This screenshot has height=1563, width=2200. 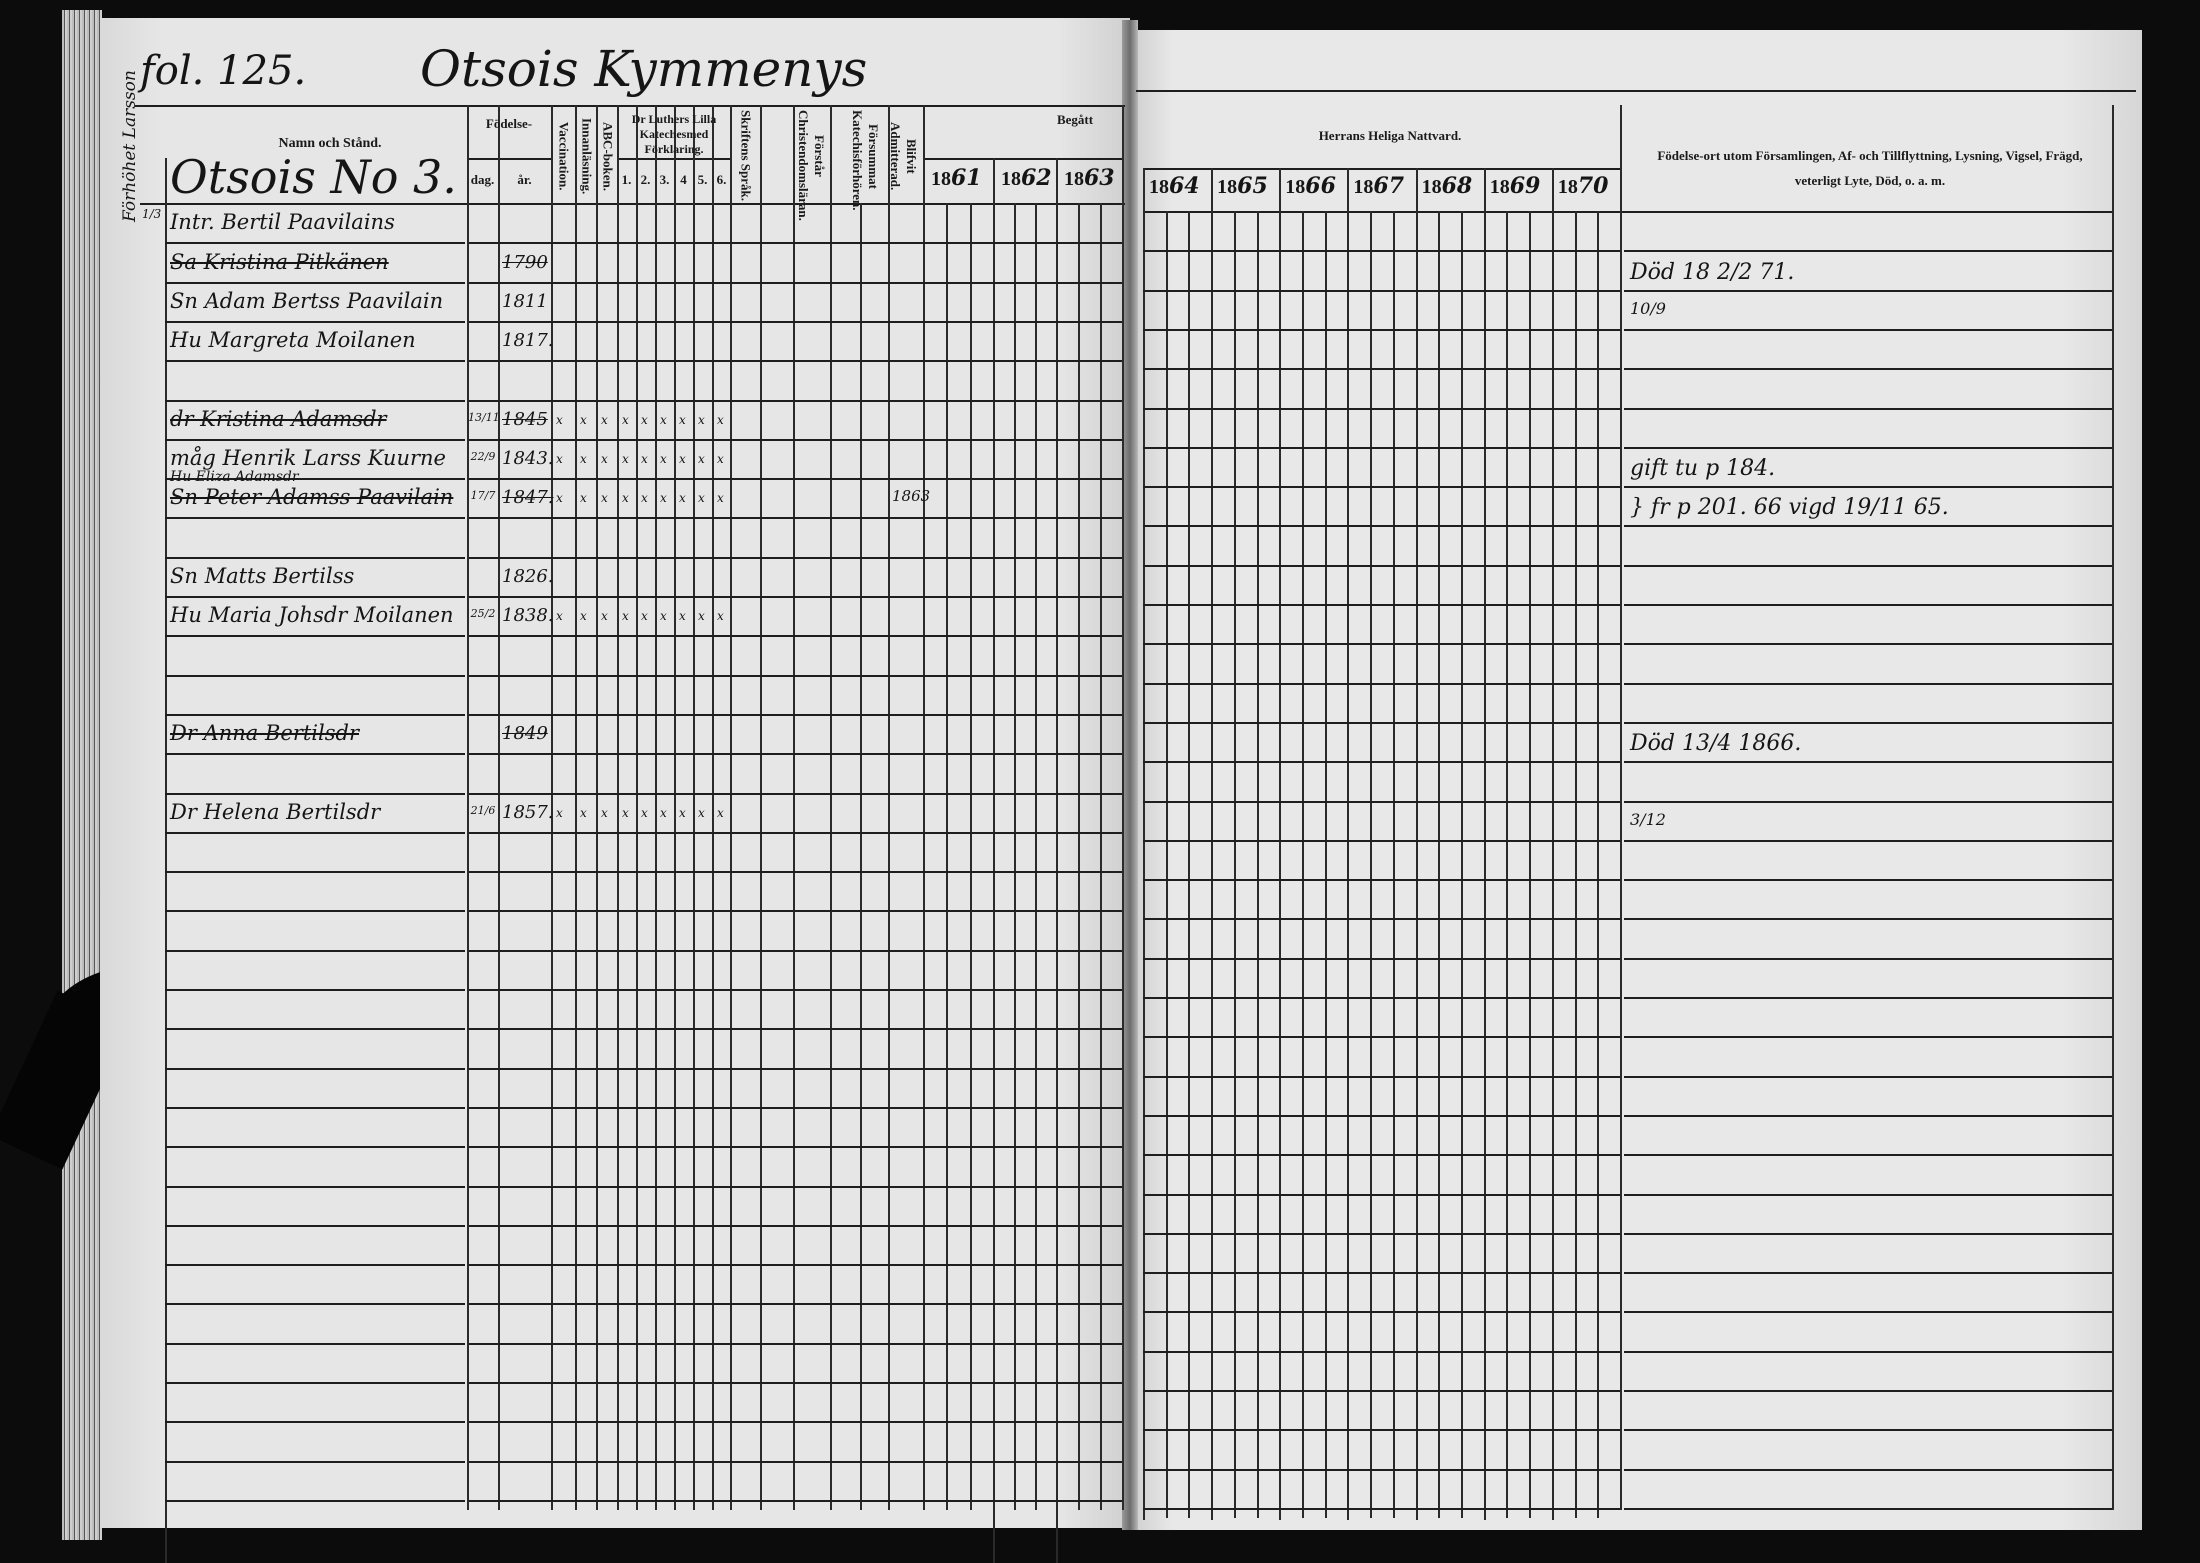 What do you see at coordinates (524, 179) in the screenshot?
I see `header-birth-year: år.` at bounding box center [524, 179].